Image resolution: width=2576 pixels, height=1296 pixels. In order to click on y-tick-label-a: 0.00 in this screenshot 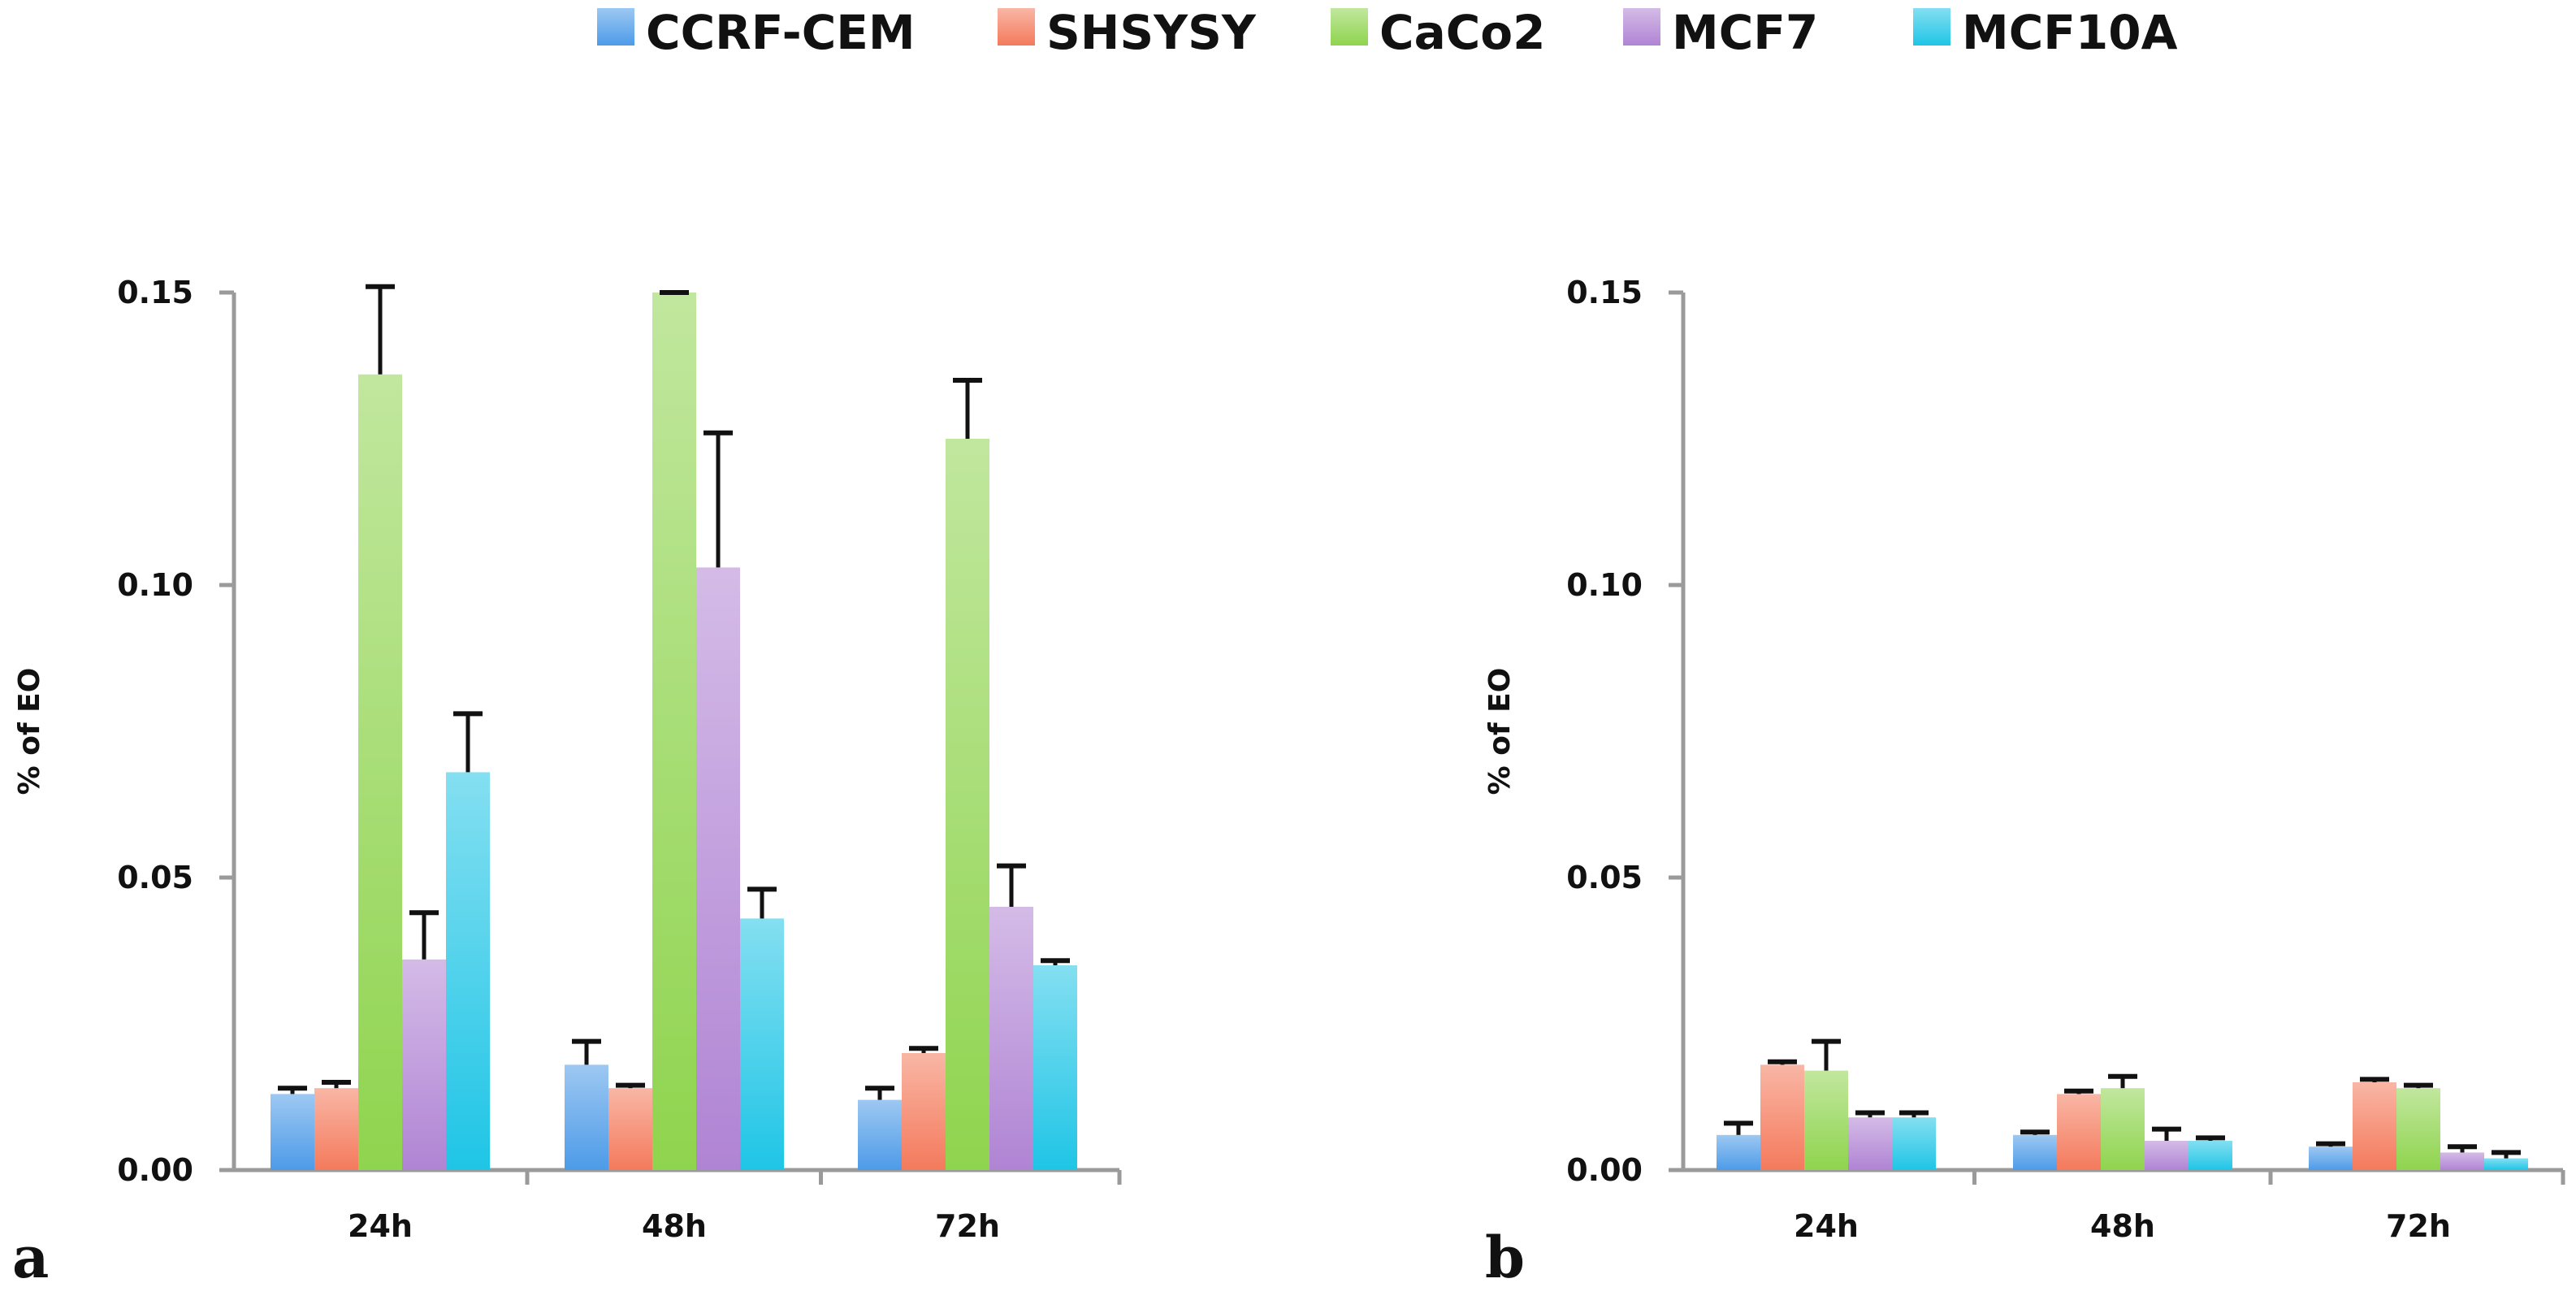, I will do `click(155, 1170)`.